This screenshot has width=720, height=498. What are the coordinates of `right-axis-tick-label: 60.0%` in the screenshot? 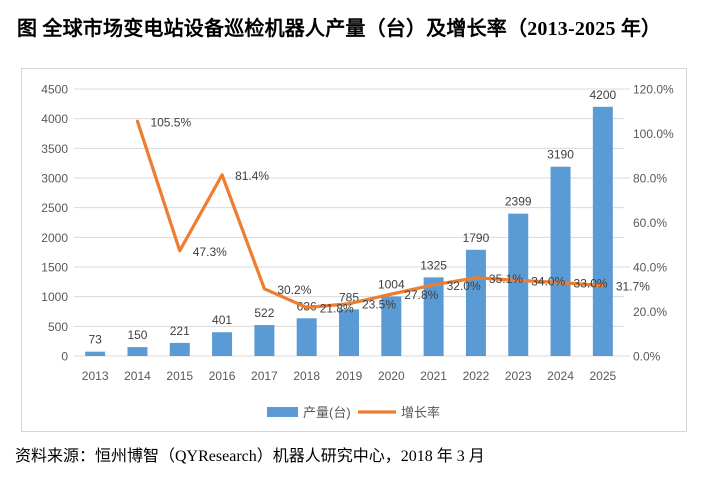 It's located at (650, 223).